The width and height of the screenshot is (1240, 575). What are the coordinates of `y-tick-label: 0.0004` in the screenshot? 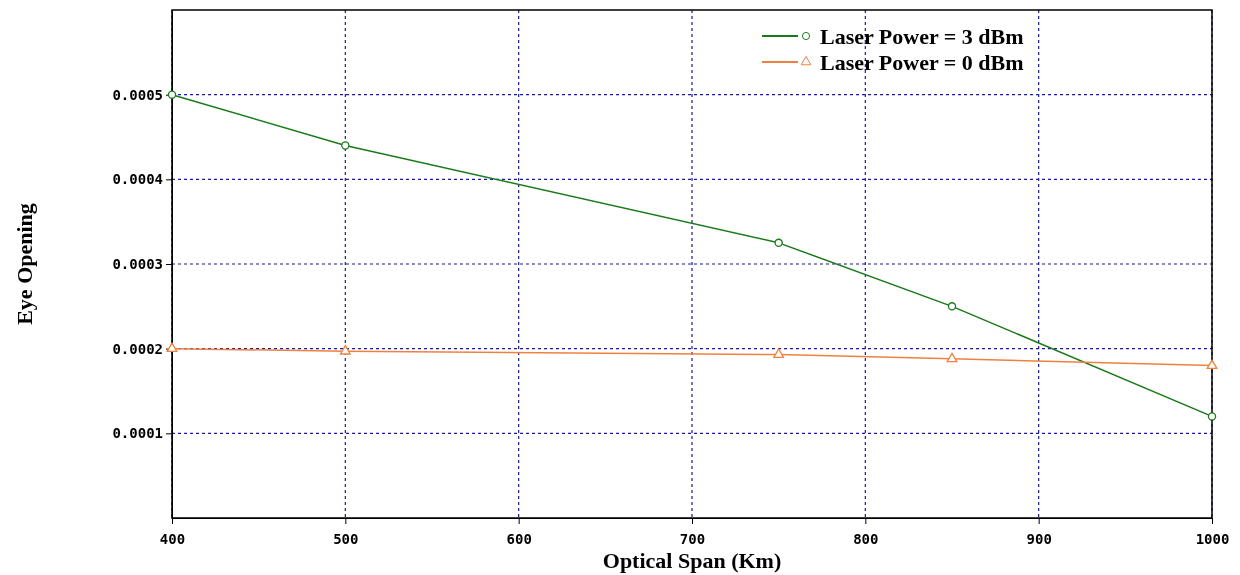 It's located at (137, 179).